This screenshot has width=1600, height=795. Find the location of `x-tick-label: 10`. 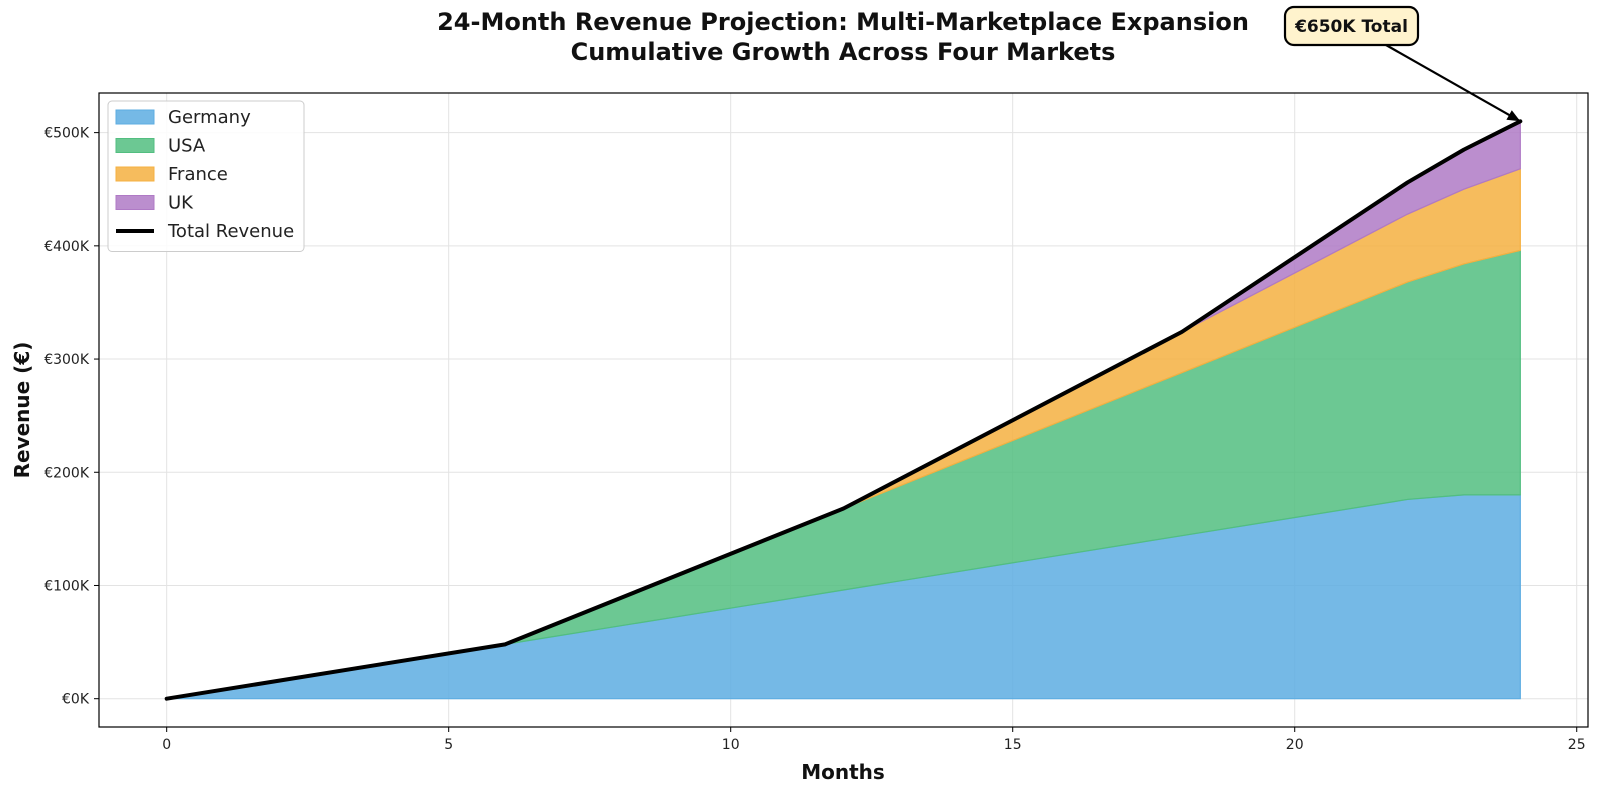

x-tick-label: 10 is located at coordinates (731, 745).